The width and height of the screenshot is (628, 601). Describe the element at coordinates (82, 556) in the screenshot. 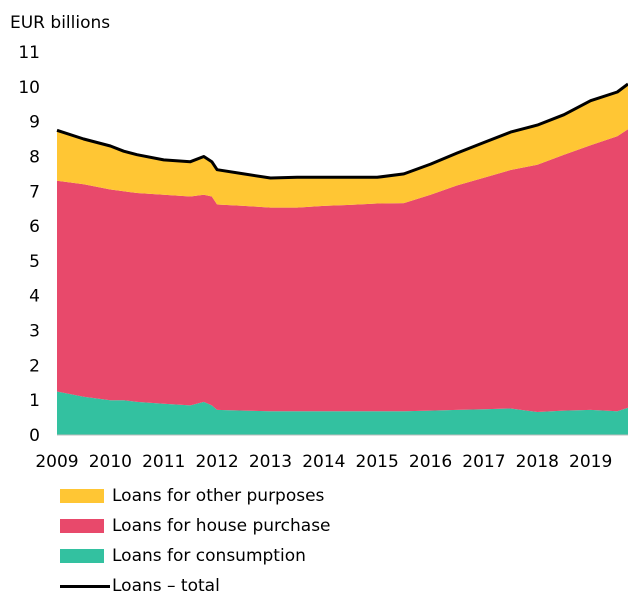

I see `legend-swatch-consumption` at that location.